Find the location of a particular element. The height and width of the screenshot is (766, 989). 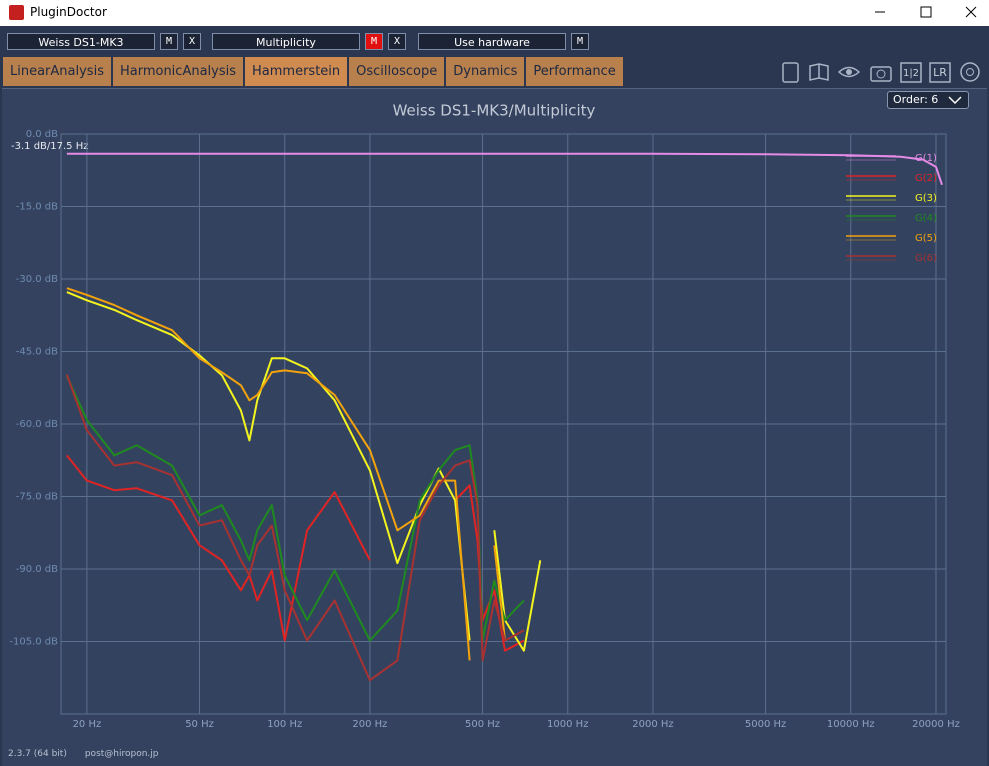

y-tick-label: 0.0 dB is located at coordinates (42, 134).